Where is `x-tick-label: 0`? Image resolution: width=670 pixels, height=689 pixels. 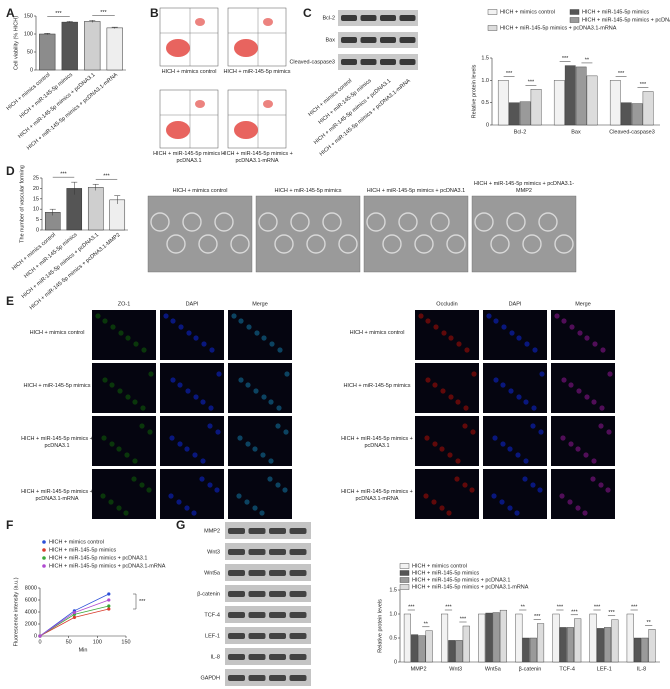
x-tick-label: 0 is located at coordinates (39, 642).